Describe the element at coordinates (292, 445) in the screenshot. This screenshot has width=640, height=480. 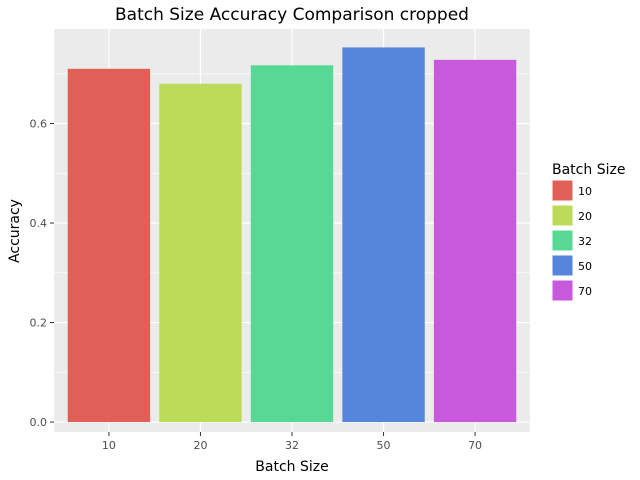
I see `x-tick-label: 32` at that location.